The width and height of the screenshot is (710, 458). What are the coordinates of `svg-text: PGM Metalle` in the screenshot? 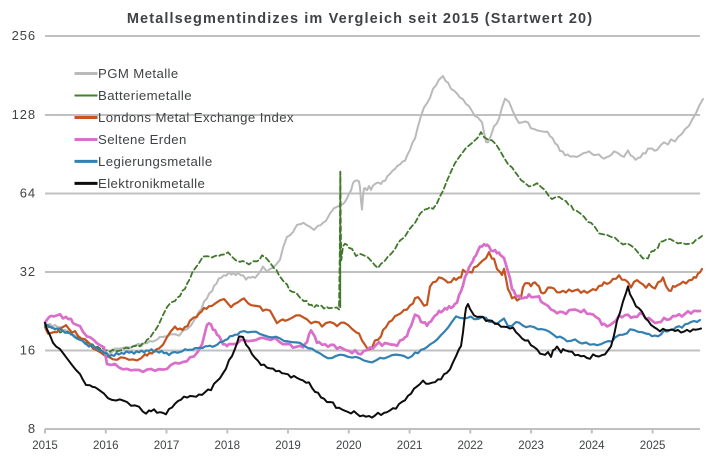 It's located at (138, 73).